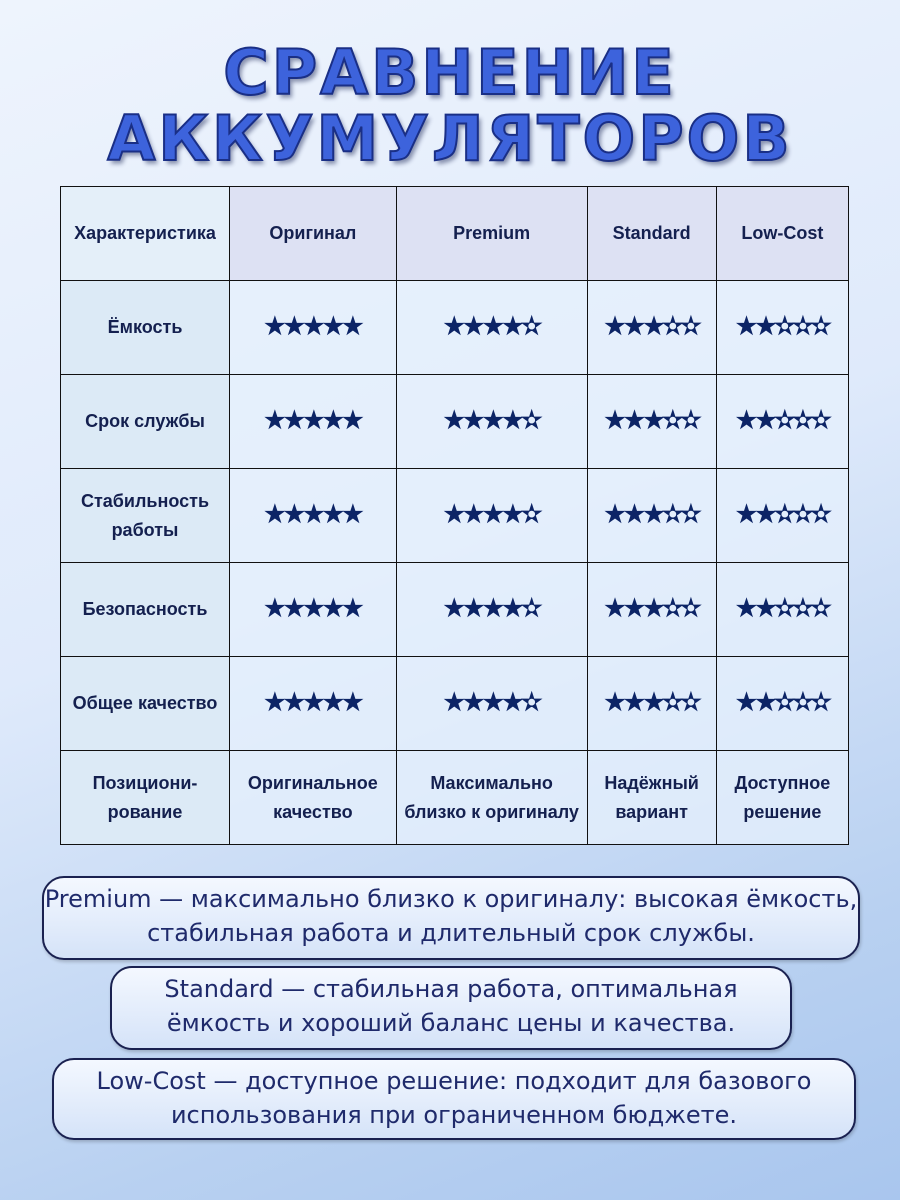  Describe the element at coordinates (782, 233) in the screenshot. I see `column-header: Low-Cost` at that location.